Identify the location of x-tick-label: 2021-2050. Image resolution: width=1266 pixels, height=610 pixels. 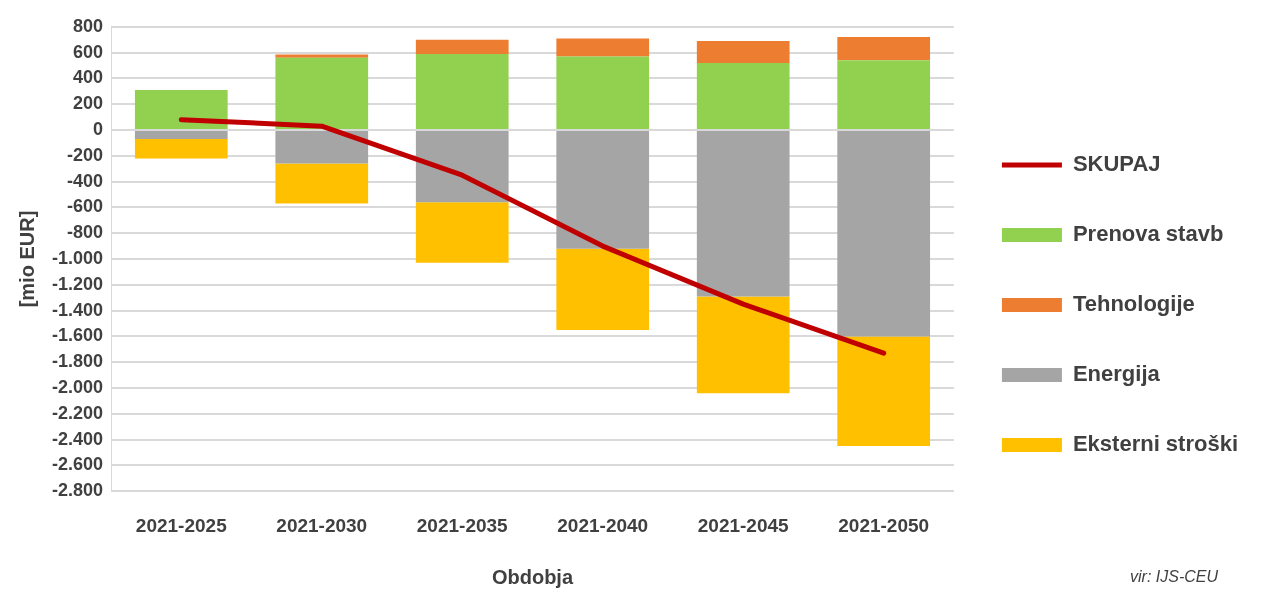
(884, 525).